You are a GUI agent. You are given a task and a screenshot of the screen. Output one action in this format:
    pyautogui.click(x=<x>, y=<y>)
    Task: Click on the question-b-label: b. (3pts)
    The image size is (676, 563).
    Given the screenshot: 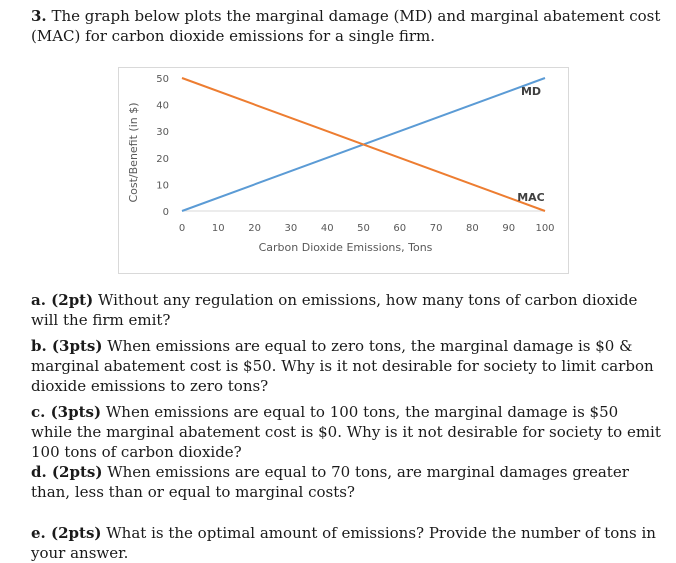 What is the action you would take?
    pyautogui.click(x=67, y=346)
    